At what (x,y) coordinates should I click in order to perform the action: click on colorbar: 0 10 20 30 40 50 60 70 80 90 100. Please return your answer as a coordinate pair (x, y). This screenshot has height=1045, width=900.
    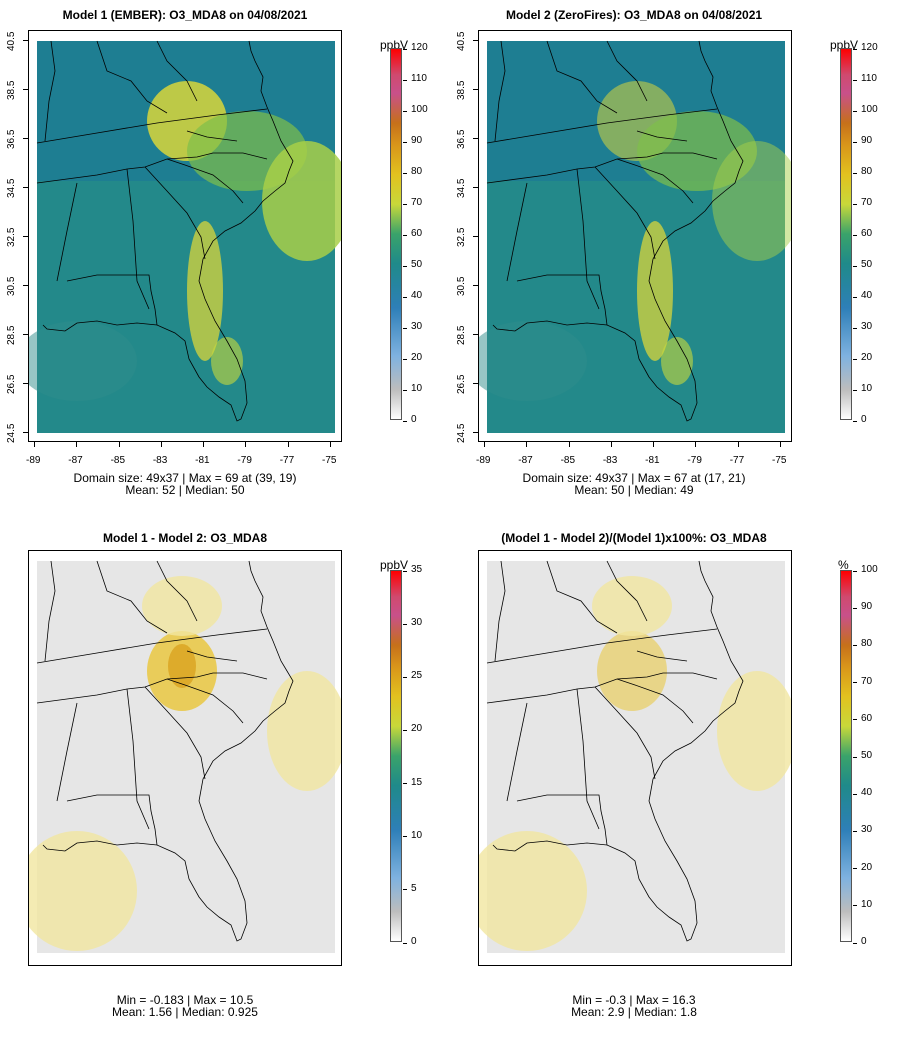
    Looking at the image, I should click on (859, 755).